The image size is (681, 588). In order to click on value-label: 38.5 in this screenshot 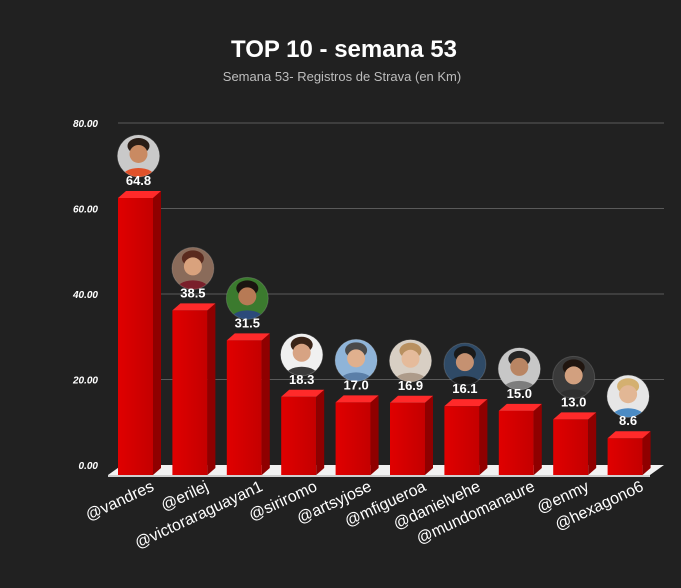, I will do `click(192, 292)`.